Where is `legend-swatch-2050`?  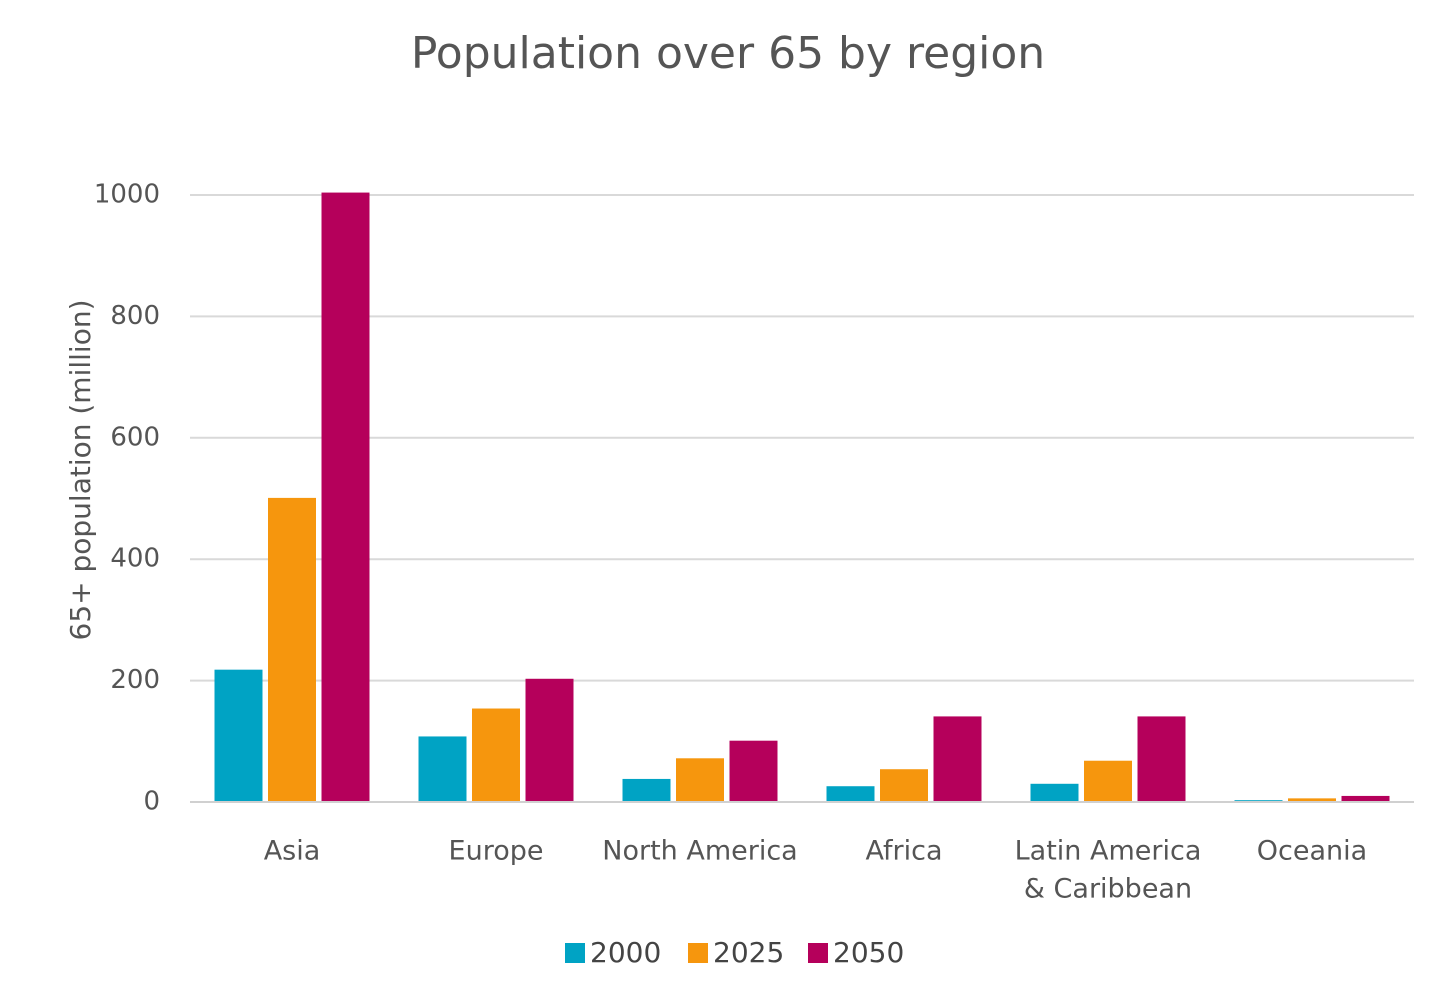
legend-swatch-2050 is located at coordinates (818, 953).